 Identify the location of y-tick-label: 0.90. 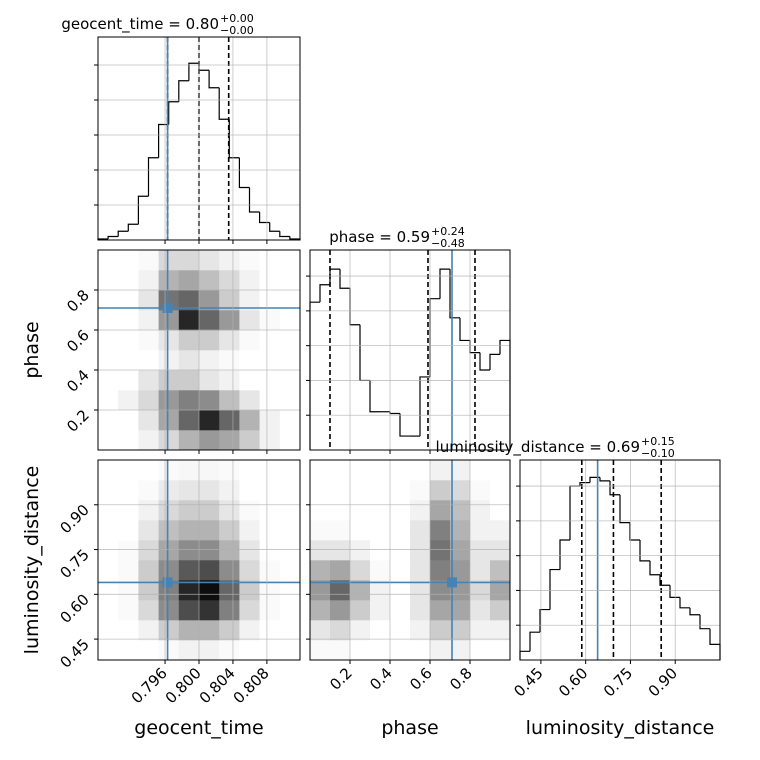
(74, 519).